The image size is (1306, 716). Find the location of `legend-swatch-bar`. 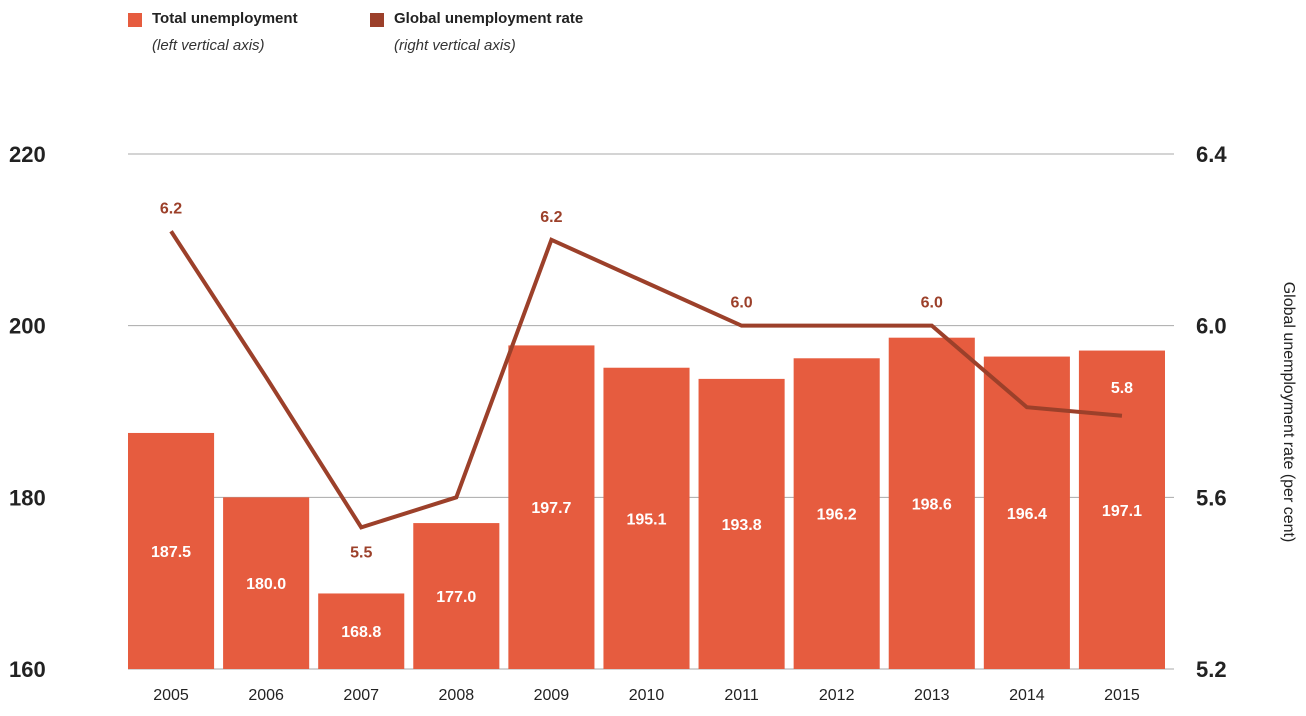

legend-swatch-bar is located at coordinates (135, 20).